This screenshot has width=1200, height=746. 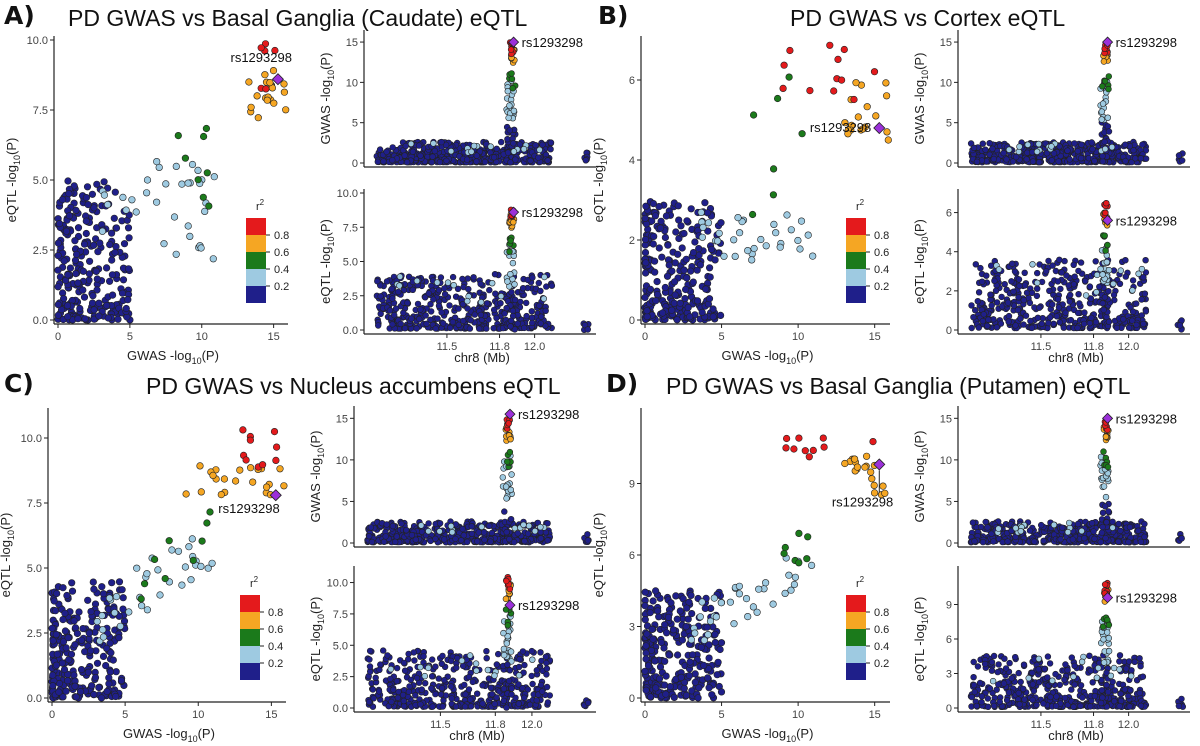 What do you see at coordinates (632, 485) in the screenshot?
I see `scatter-d-y-tick-label: 9` at bounding box center [632, 485].